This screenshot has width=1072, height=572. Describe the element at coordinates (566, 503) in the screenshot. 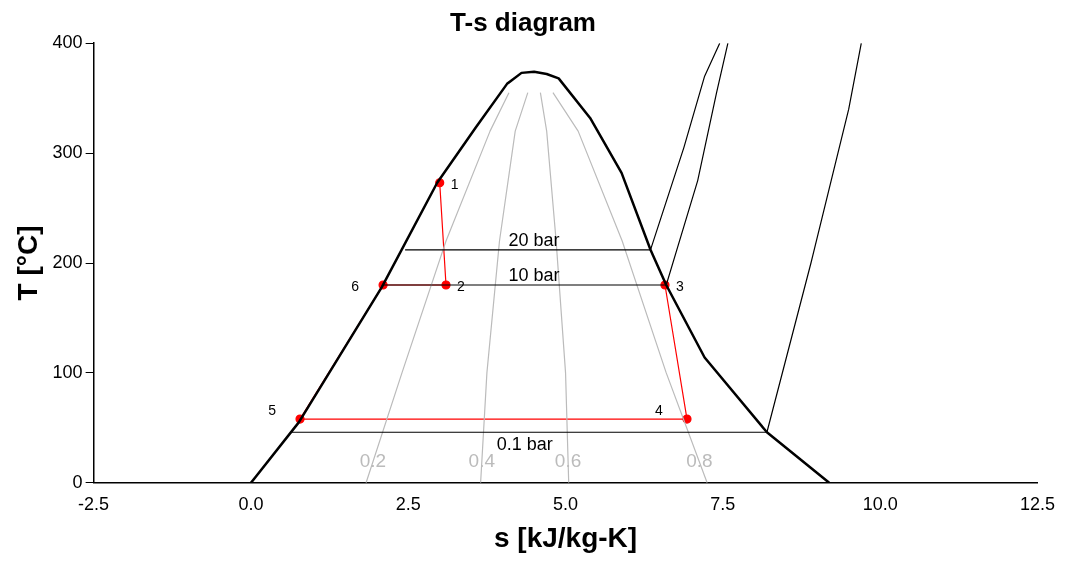

I see `x-tick-label: 5.0` at that location.